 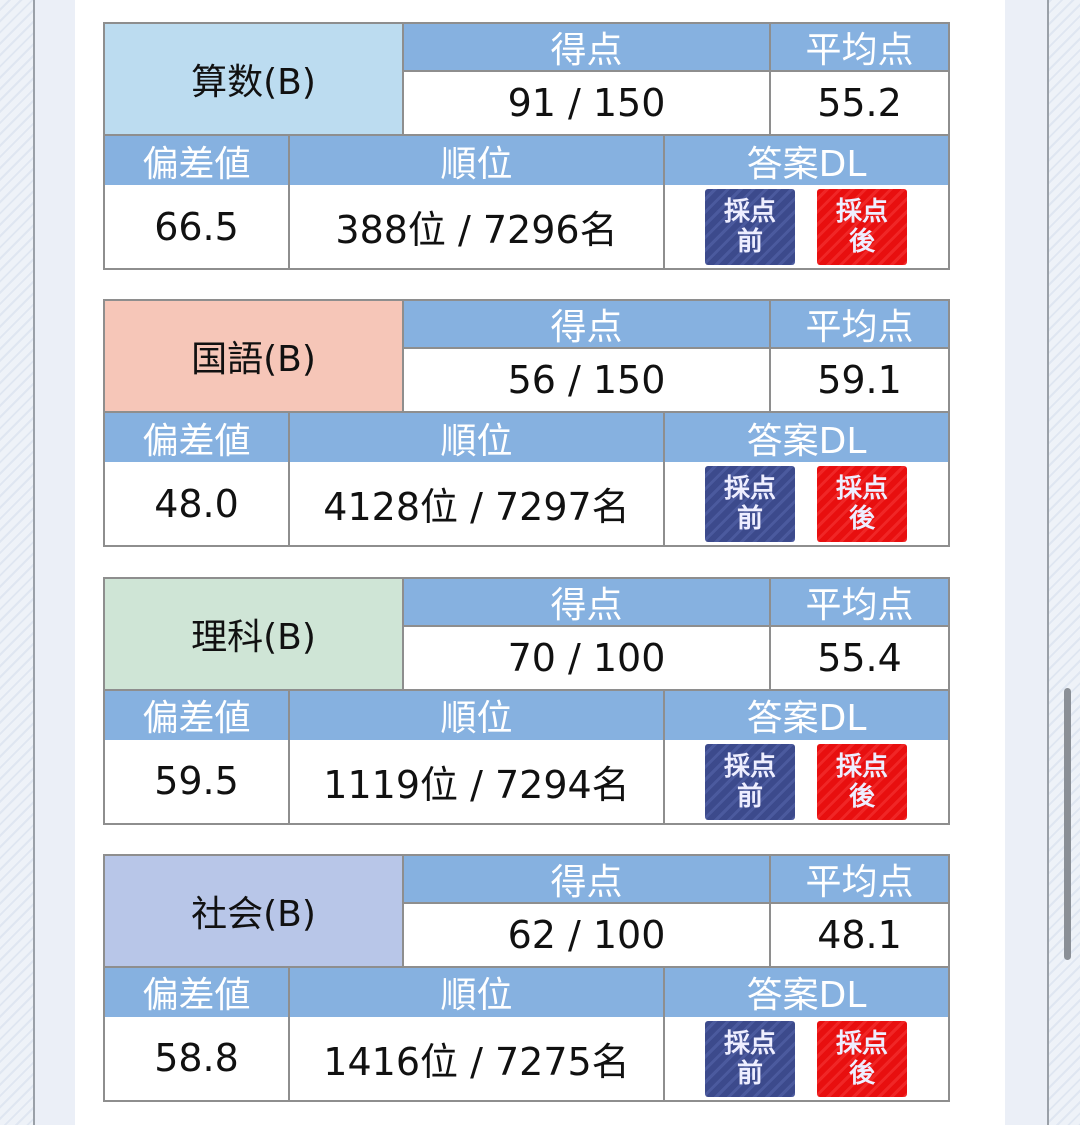 I want to click on score-value: 70 / 100, so click(x=587, y=658).